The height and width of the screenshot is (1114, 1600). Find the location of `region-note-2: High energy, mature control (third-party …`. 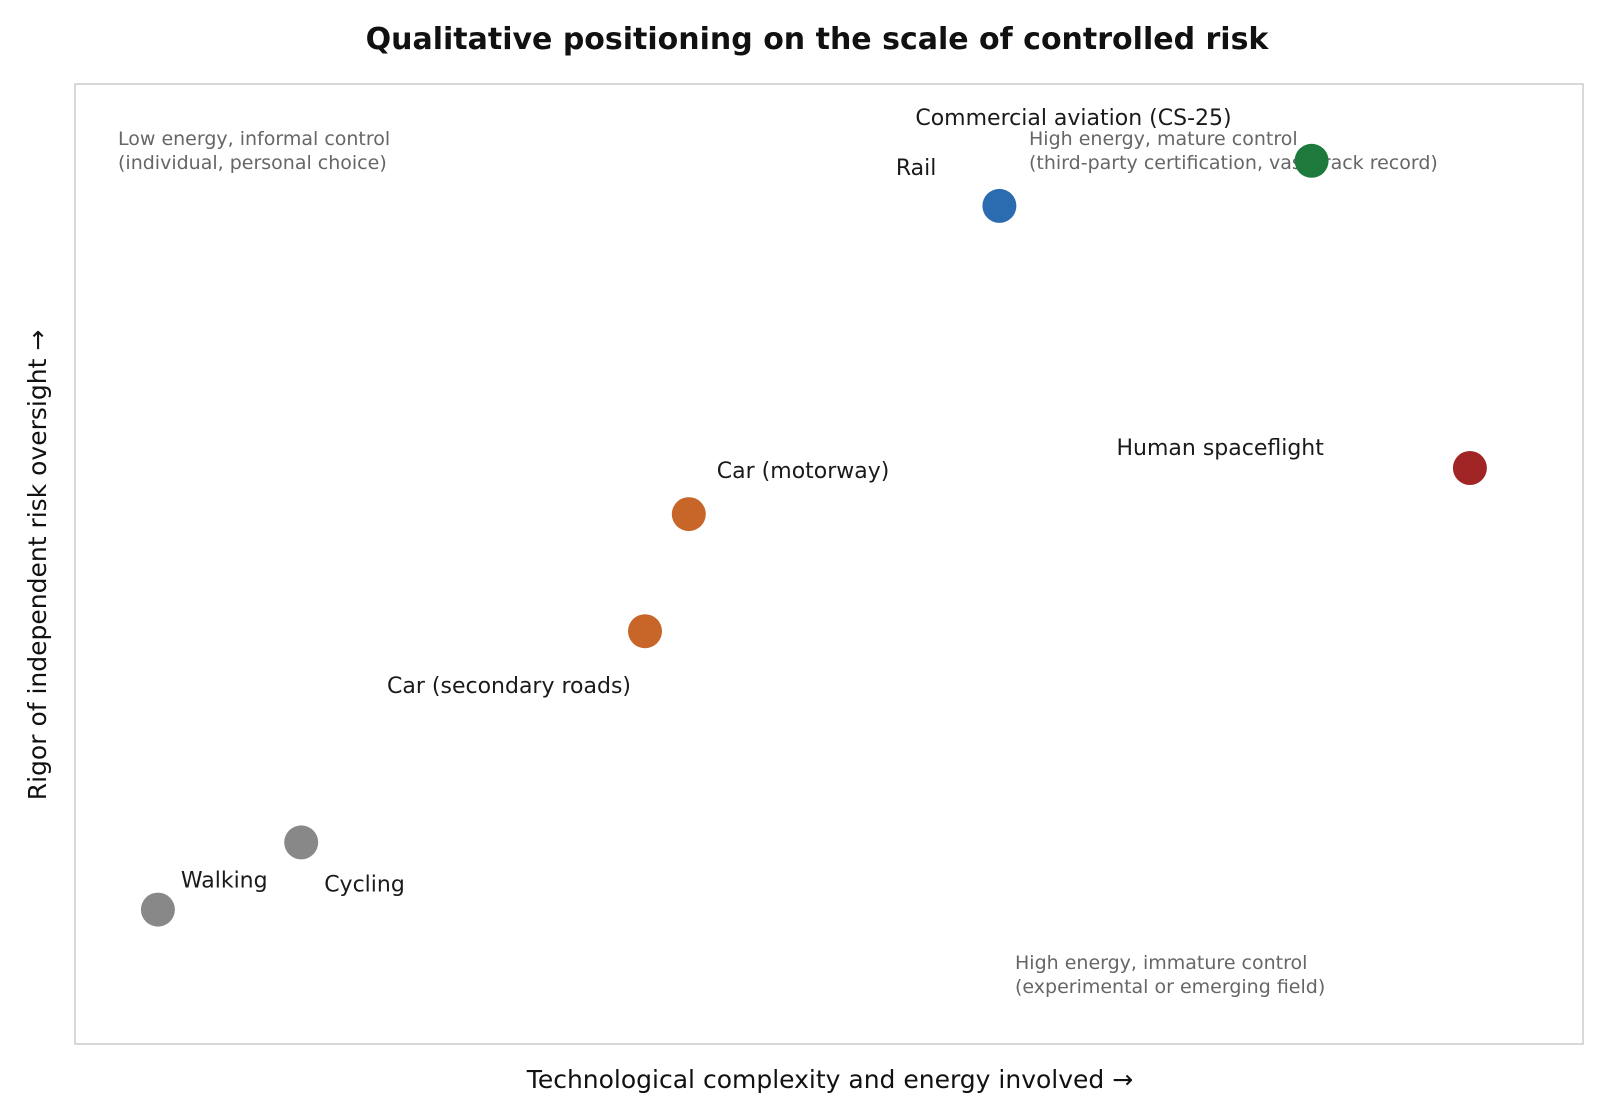

region-note-2: High energy, mature control (third-party … is located at coordinates (1233, 151).